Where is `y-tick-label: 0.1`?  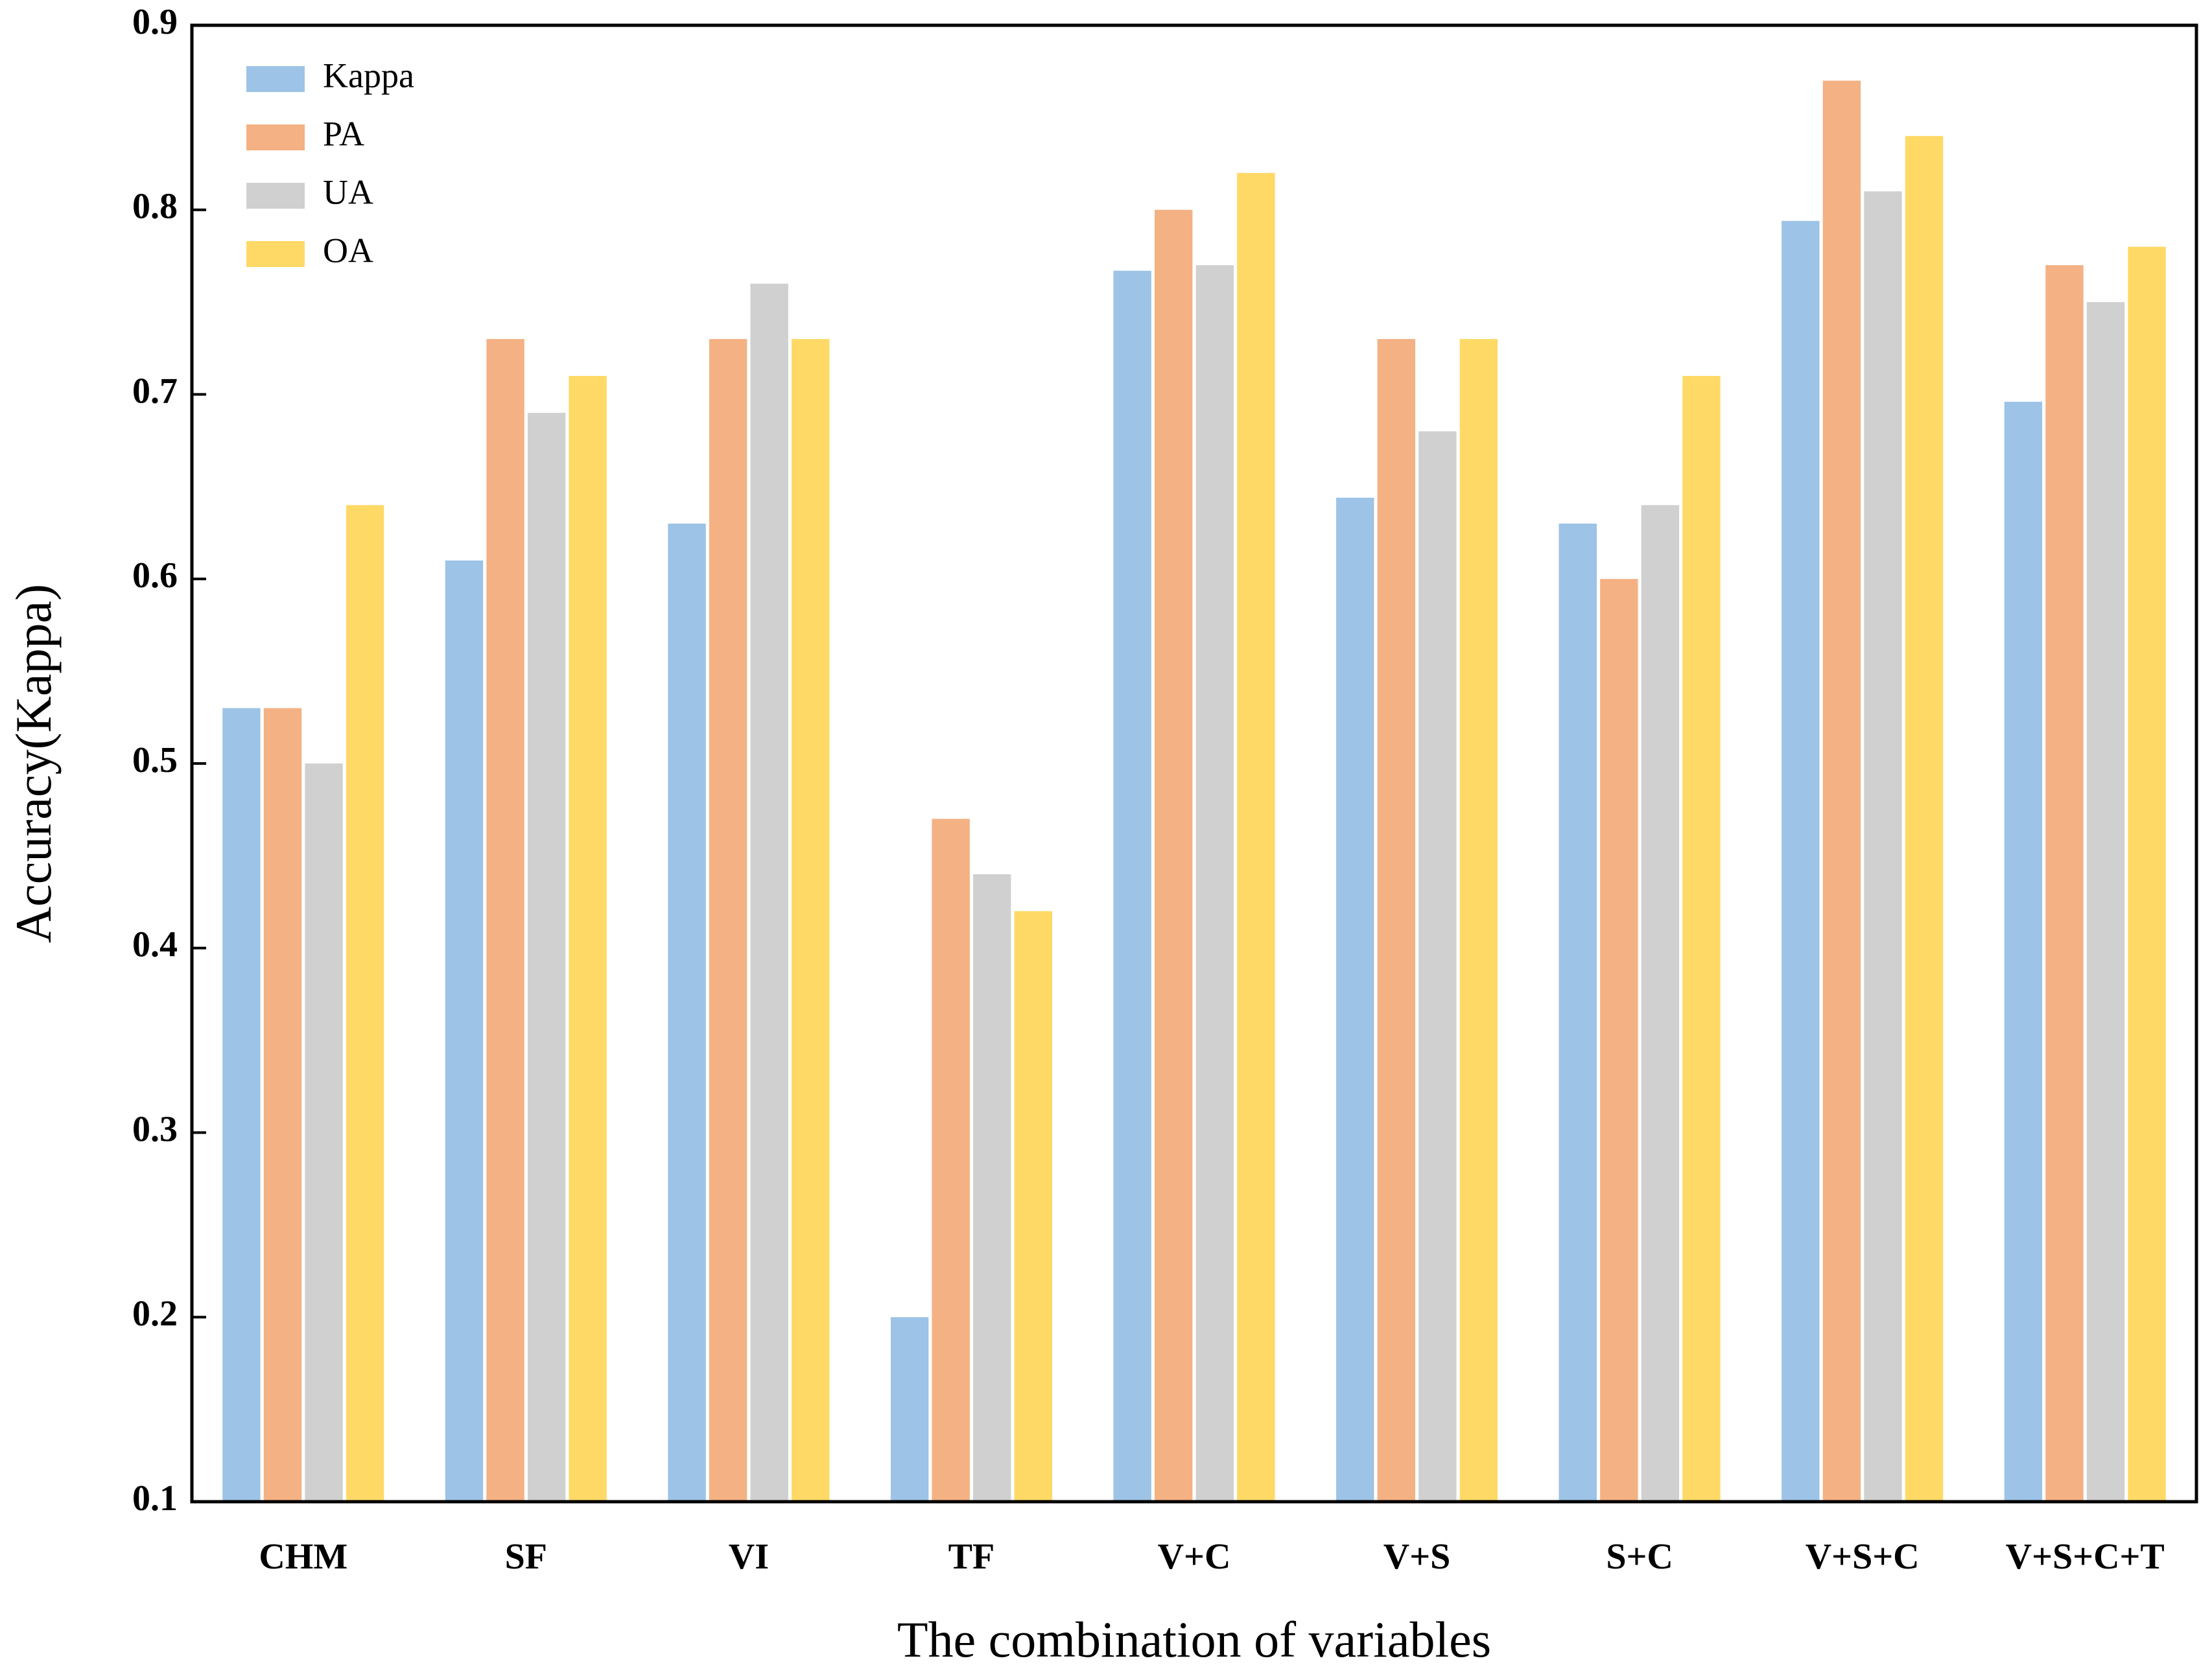 y-tick-label: 0.1 is located at coordinates (155, 1498).